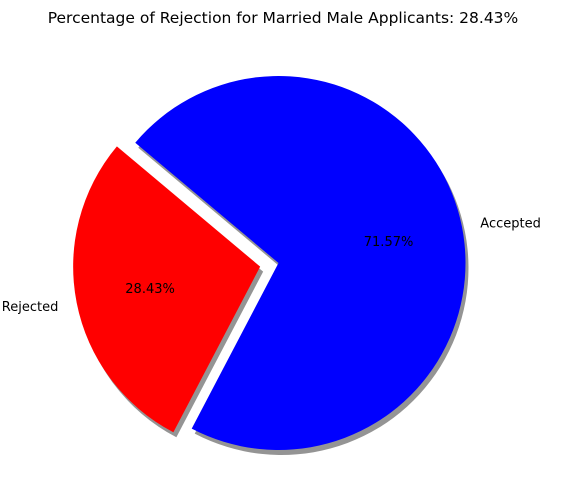 This screenshot has height=504, width=562. Describe the element at coordinates (150, 289) in the screenshot. I see `pie-percent-label-rejected: 28.43%` at that location.